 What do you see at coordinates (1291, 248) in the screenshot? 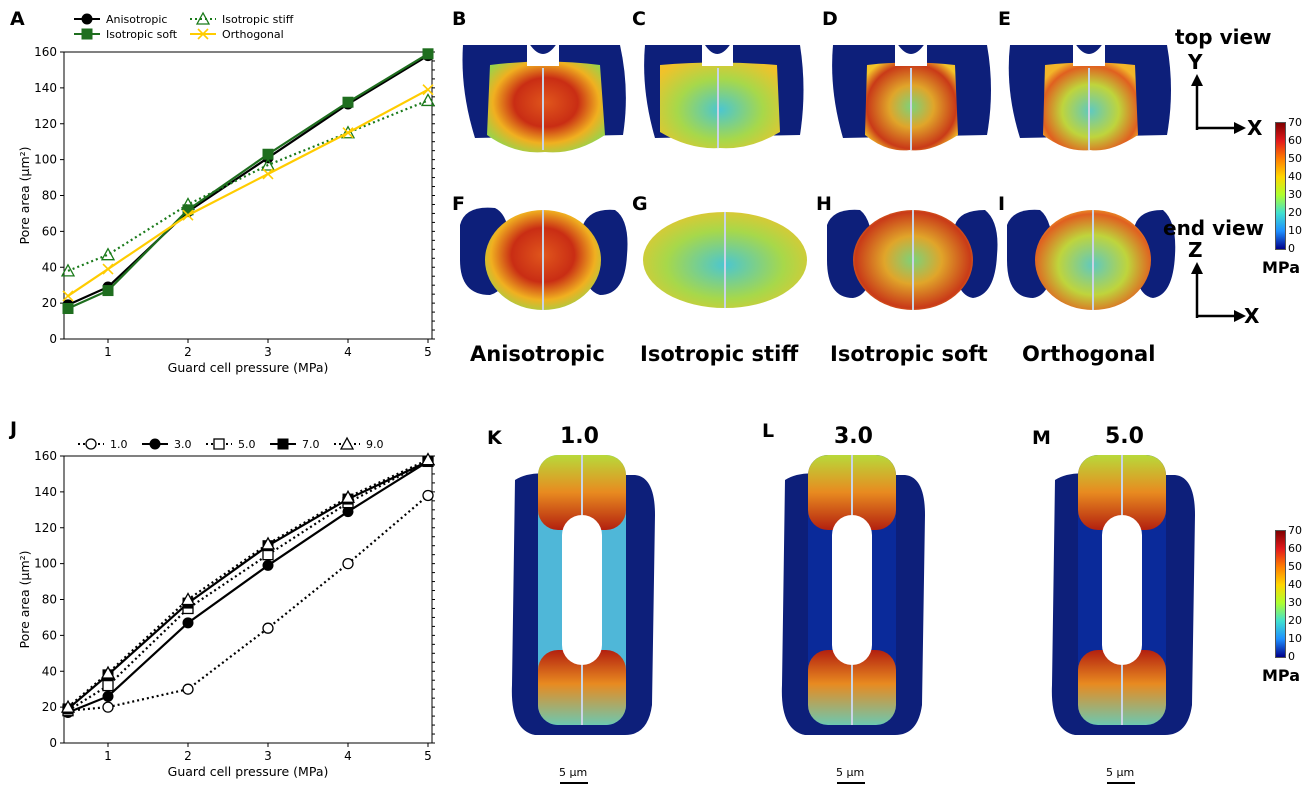
I see `colorbar-top-tick: 0` at bounding box center [1291, 248].